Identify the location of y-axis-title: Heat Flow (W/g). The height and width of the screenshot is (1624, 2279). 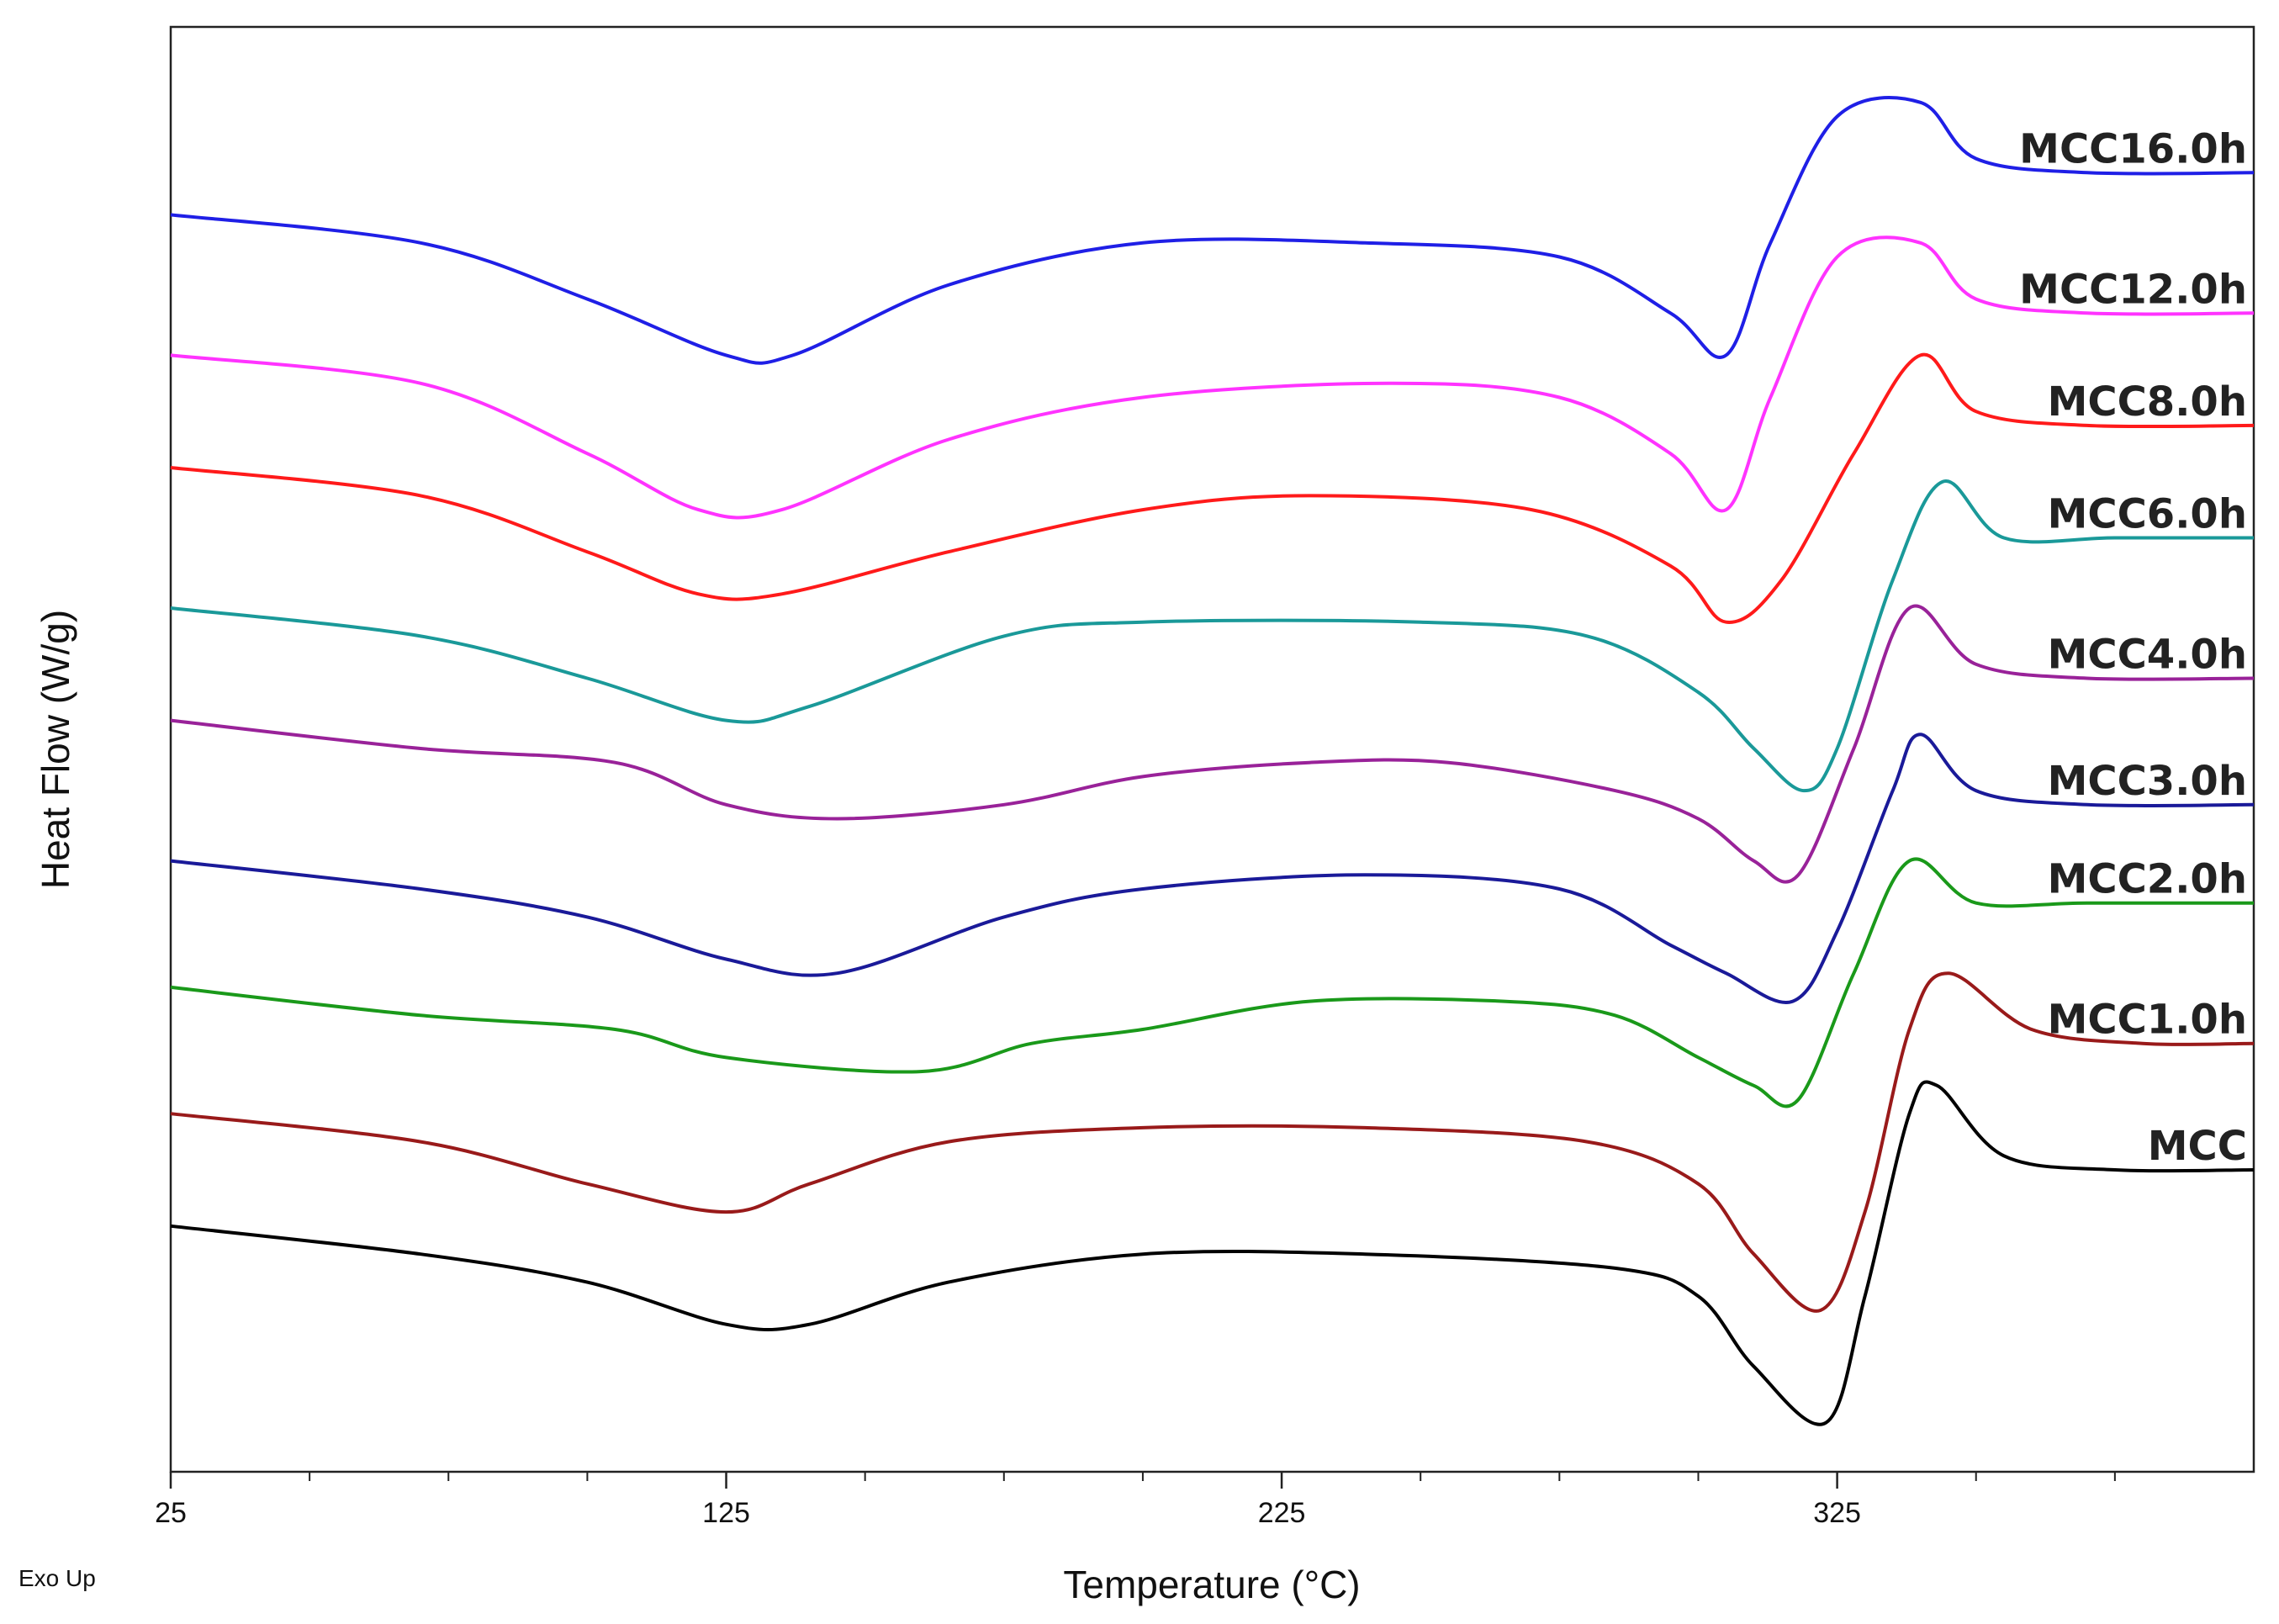
(55, 749).